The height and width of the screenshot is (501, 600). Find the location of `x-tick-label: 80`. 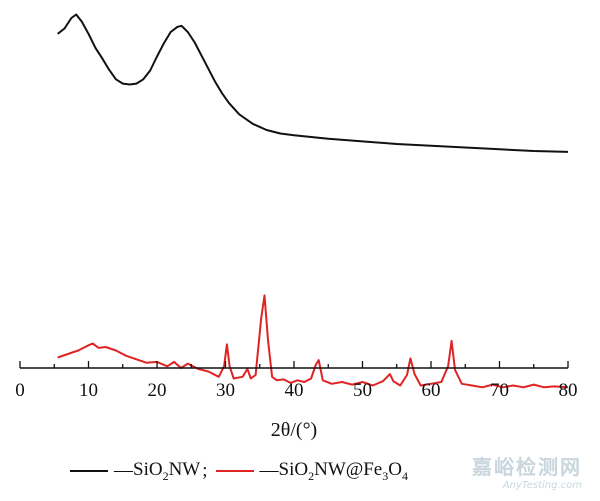

x-tick-label: 80 is located at coordinates (568, 390).